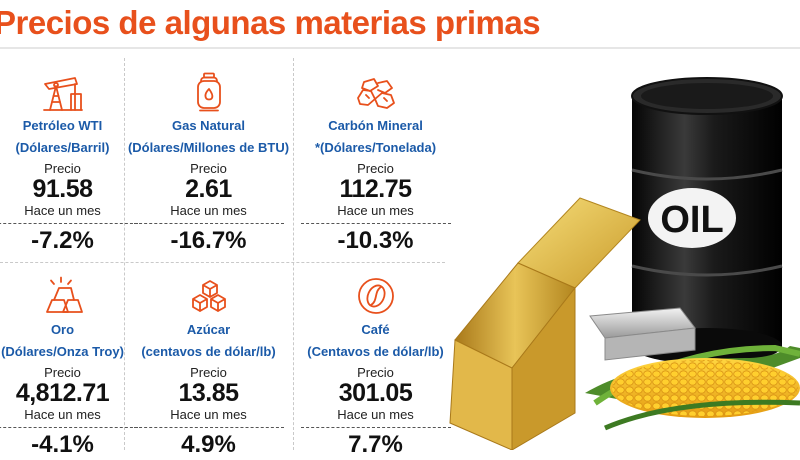  What do you see at coordinates (208, 92) in the screenshot?
I see `gas-cylinder-icon` at bounding box center [208, 92].